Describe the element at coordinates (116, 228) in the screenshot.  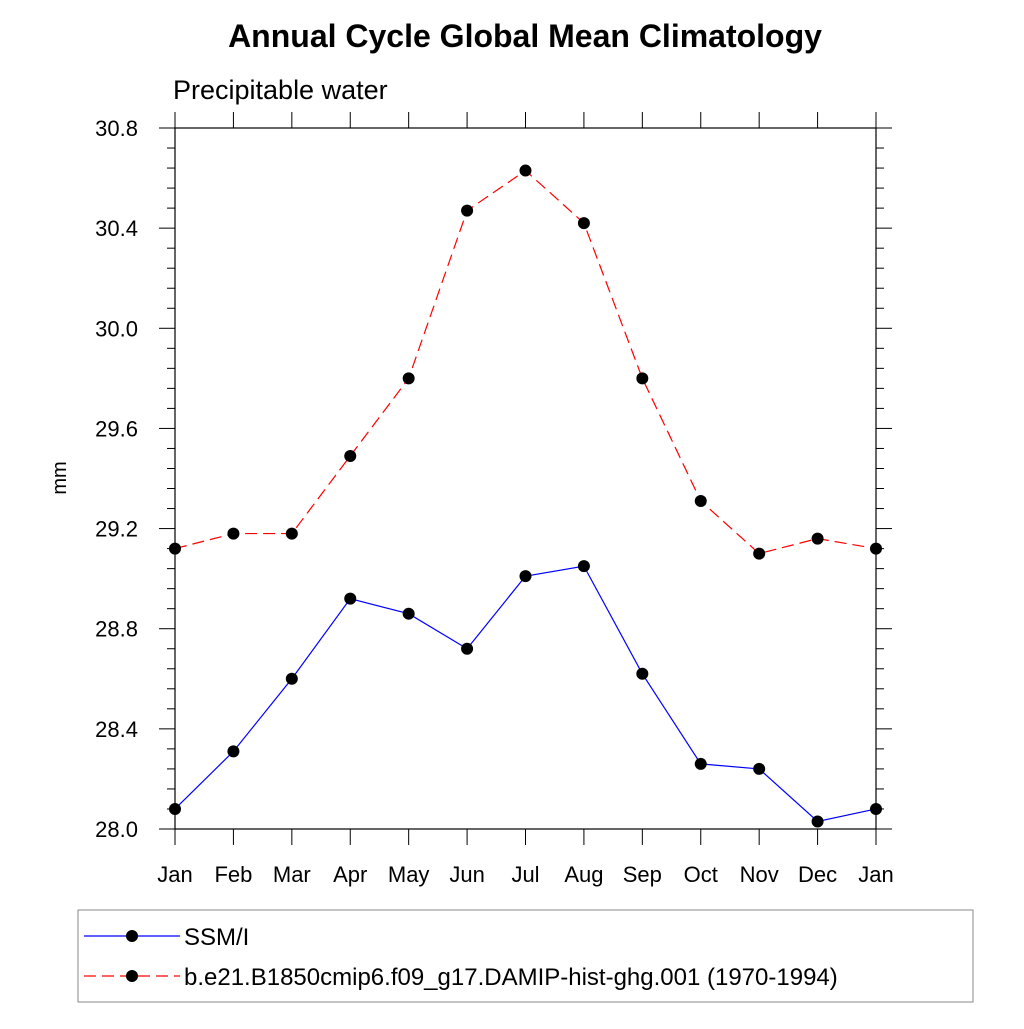
I see `y-tick-label: 30.4` at that location.